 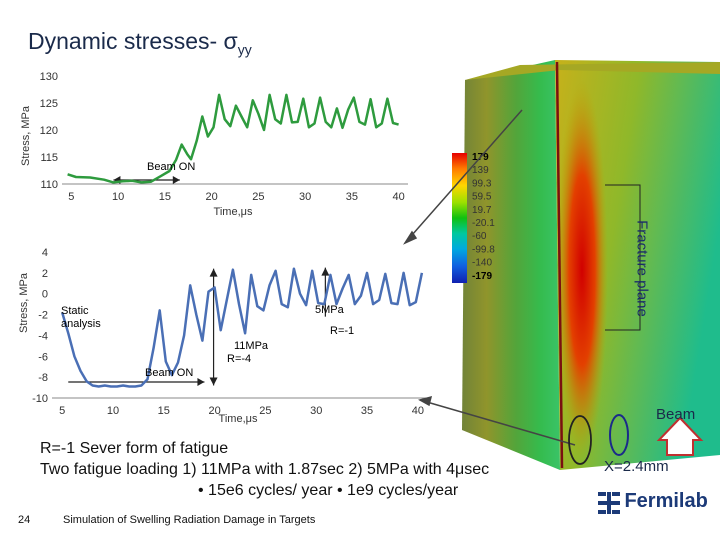 What do you see at coordinates (483, 223) in the screenshot?
I see `legend-value: -20.1` at bounding box center [483, 223].